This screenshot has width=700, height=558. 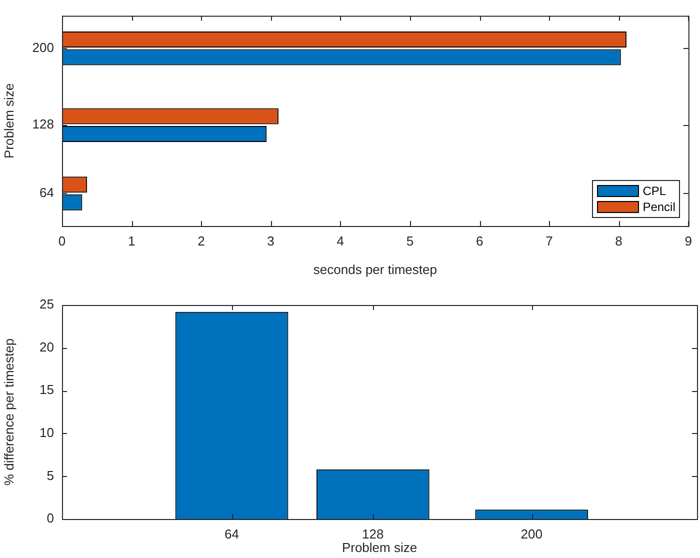 I want to click on x-tick-label: 5, so click(x=410, y=240).